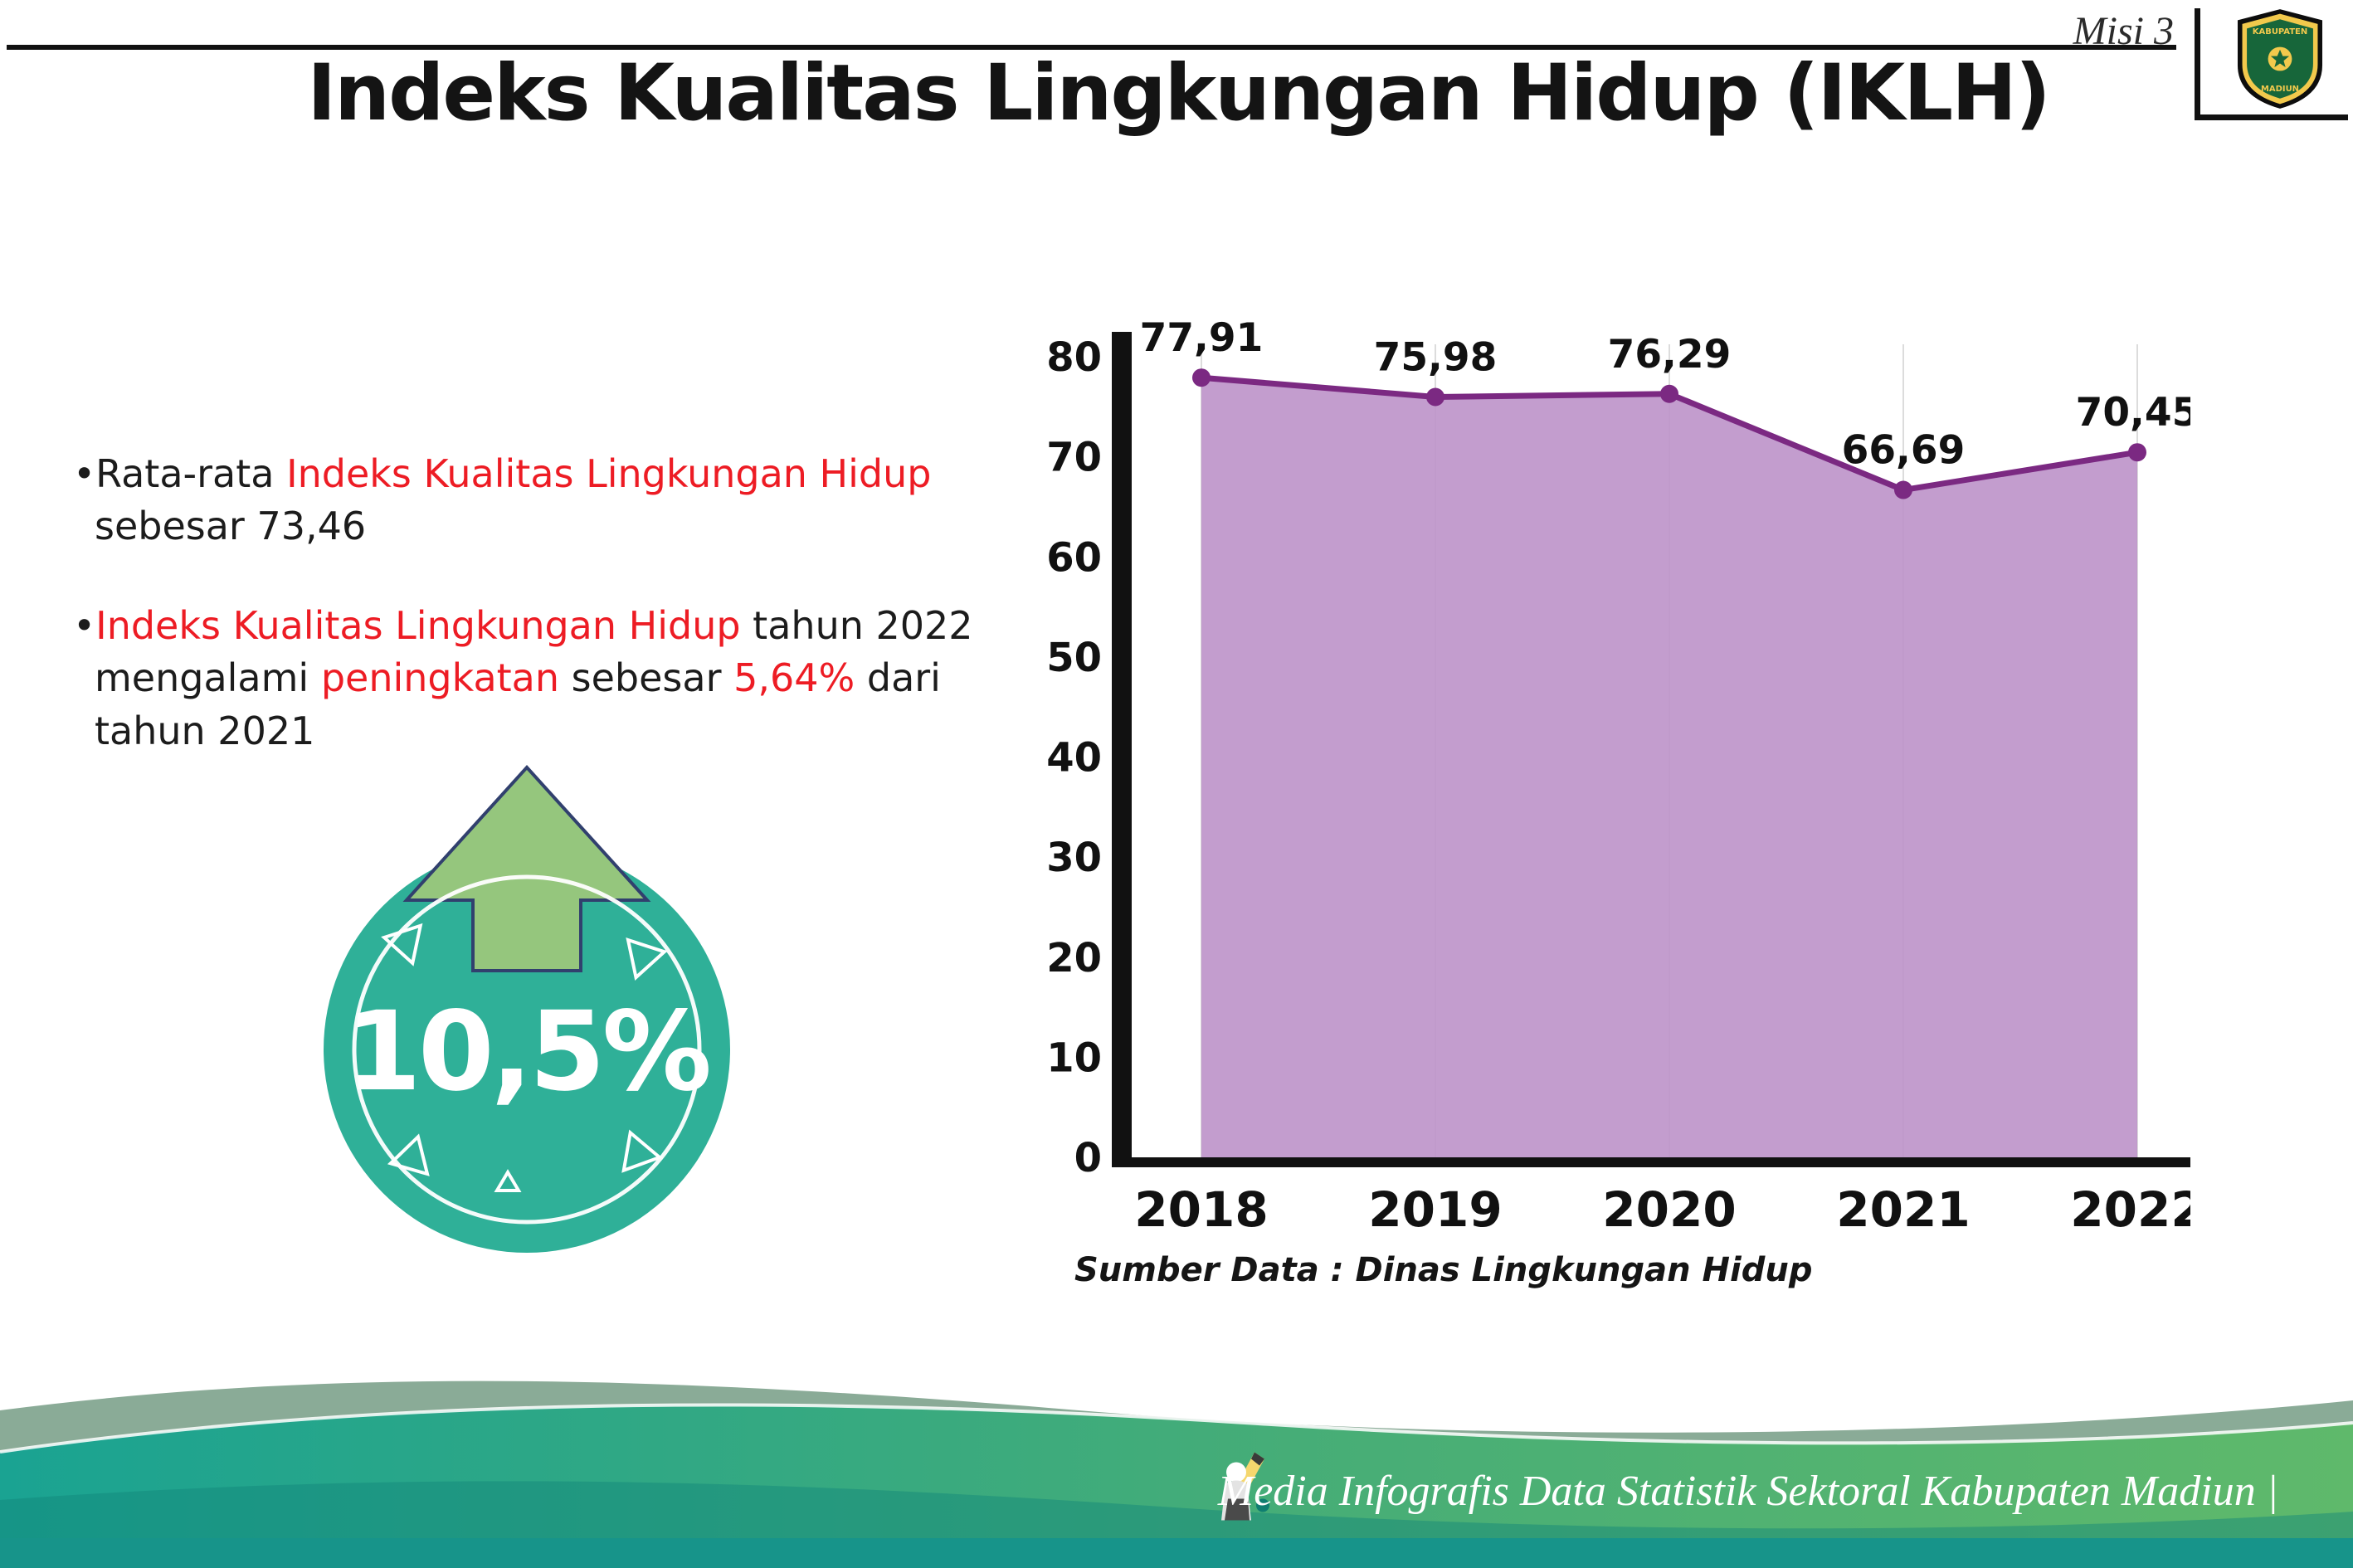  I want to click on svg-text: 2020, so click(1669, 1209).